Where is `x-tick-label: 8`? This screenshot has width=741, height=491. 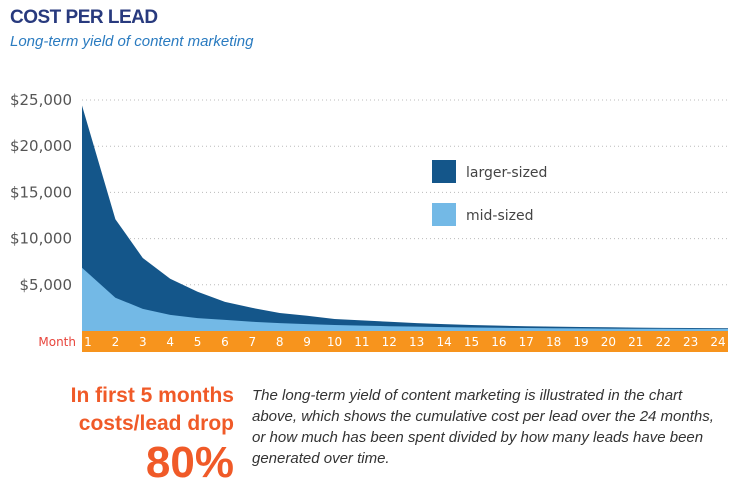 x-tick-label: 8 is located at coordinates (280, 342).